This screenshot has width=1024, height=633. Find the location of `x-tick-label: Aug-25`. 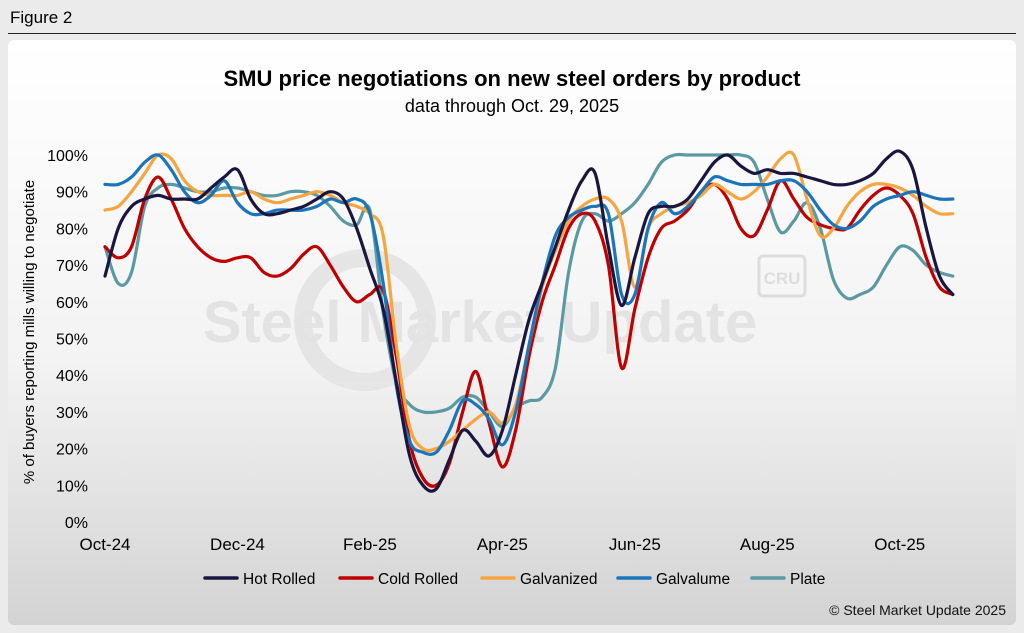

x-tick-label: Aug-25 is located at coordinates (767, 544).